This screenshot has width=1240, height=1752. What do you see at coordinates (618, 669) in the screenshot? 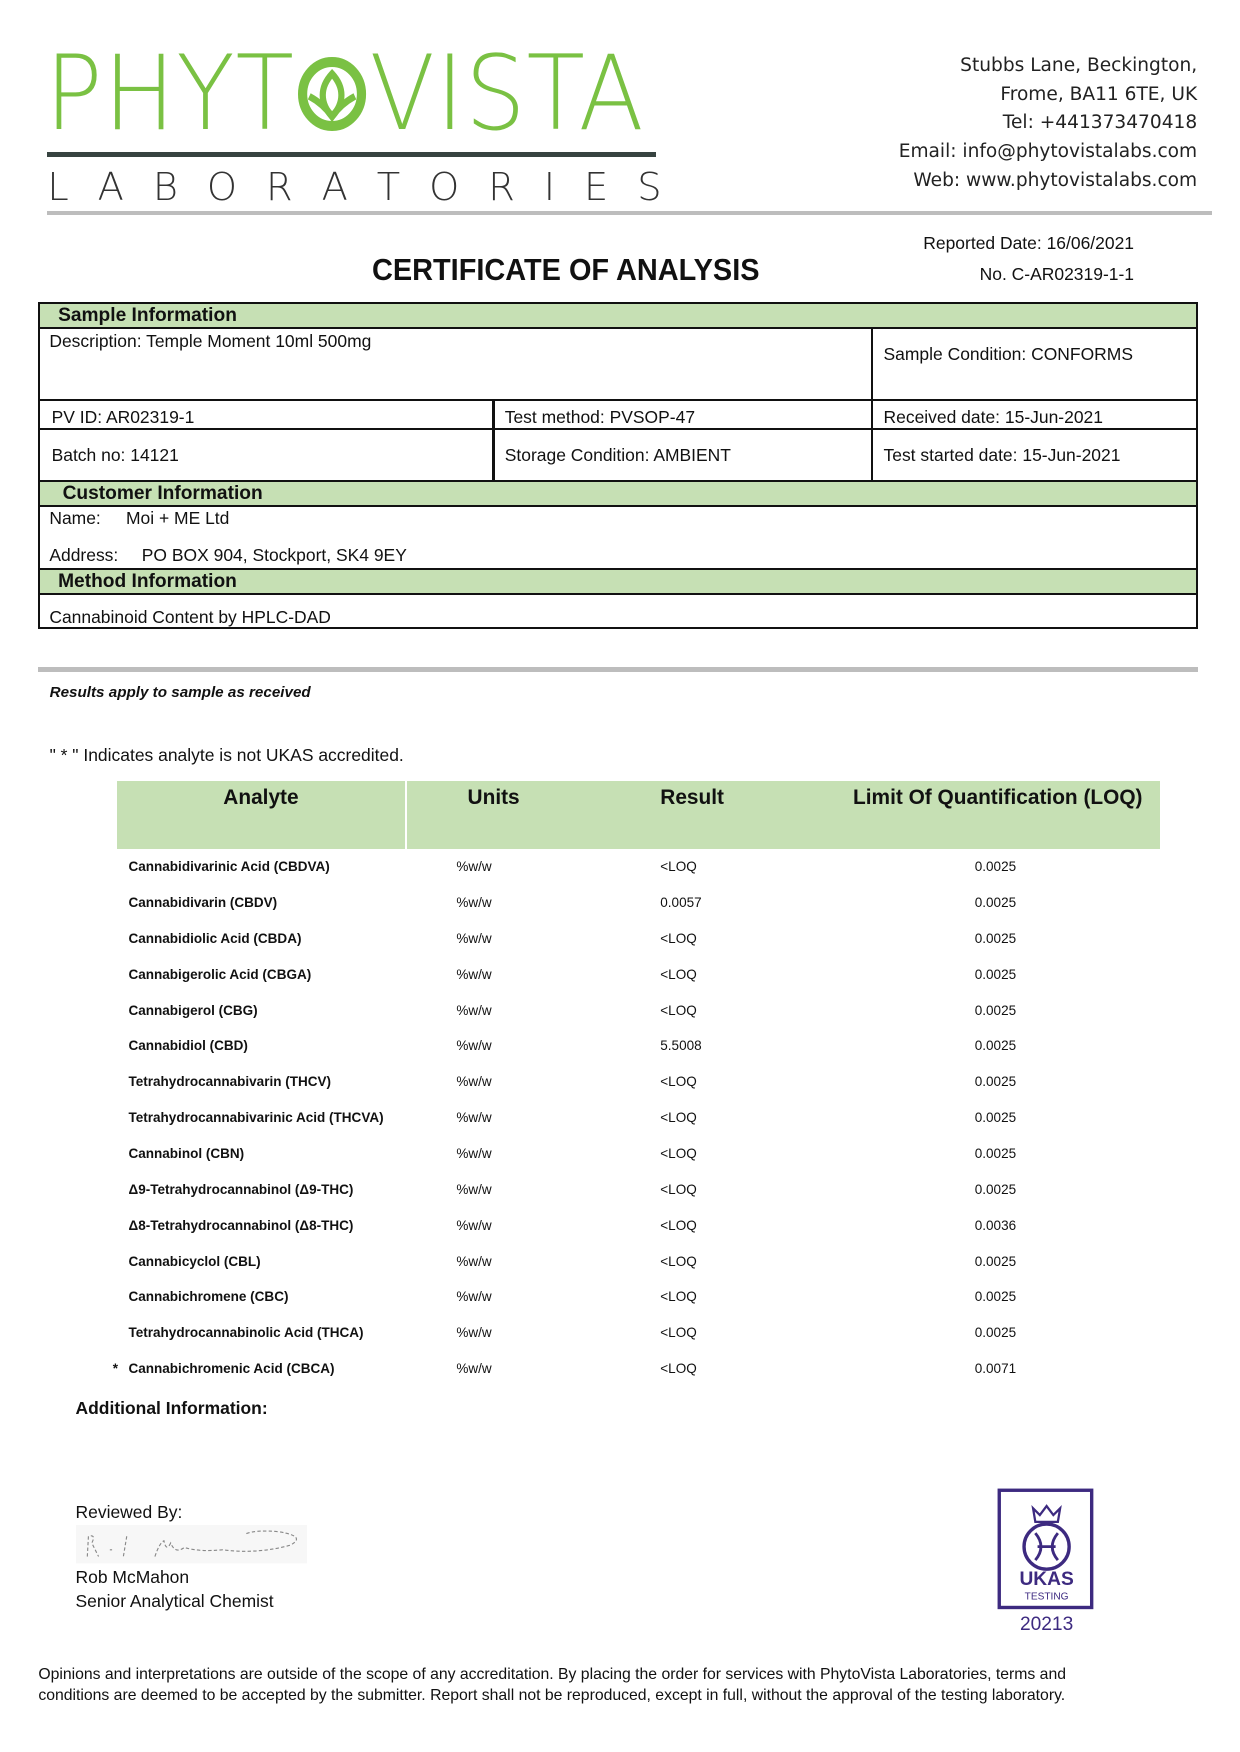
I see `section-divider` at bounding box center [618, 669].